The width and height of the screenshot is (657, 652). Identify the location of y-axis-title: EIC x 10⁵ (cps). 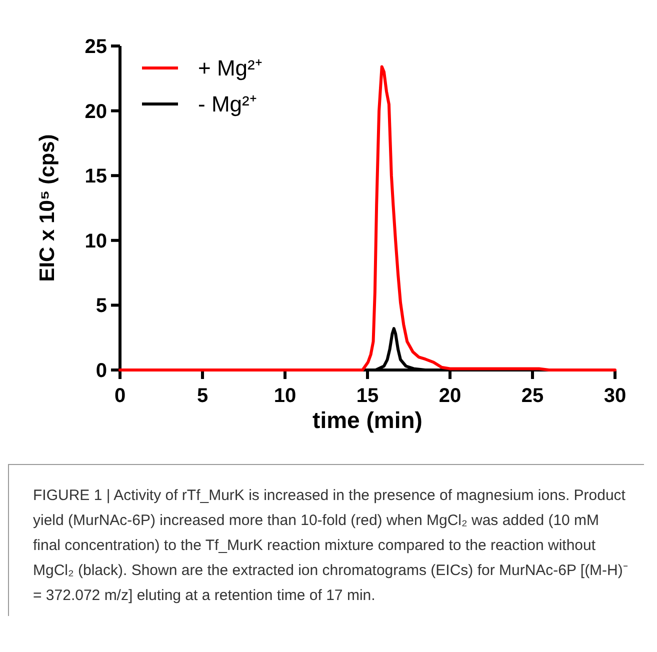
(47, 208).